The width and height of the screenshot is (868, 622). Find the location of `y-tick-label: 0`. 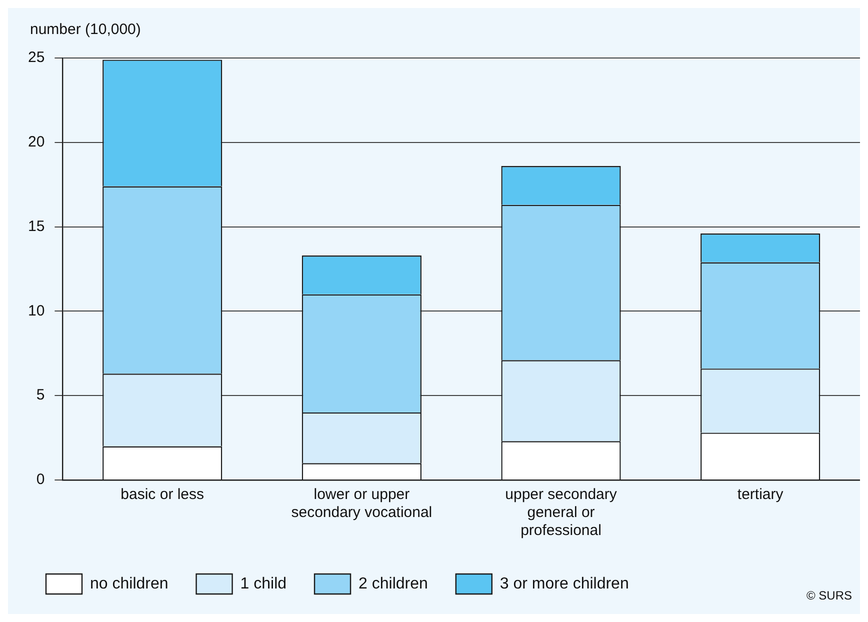

y-tick-label: 0 is located at coordinates (40, 479).